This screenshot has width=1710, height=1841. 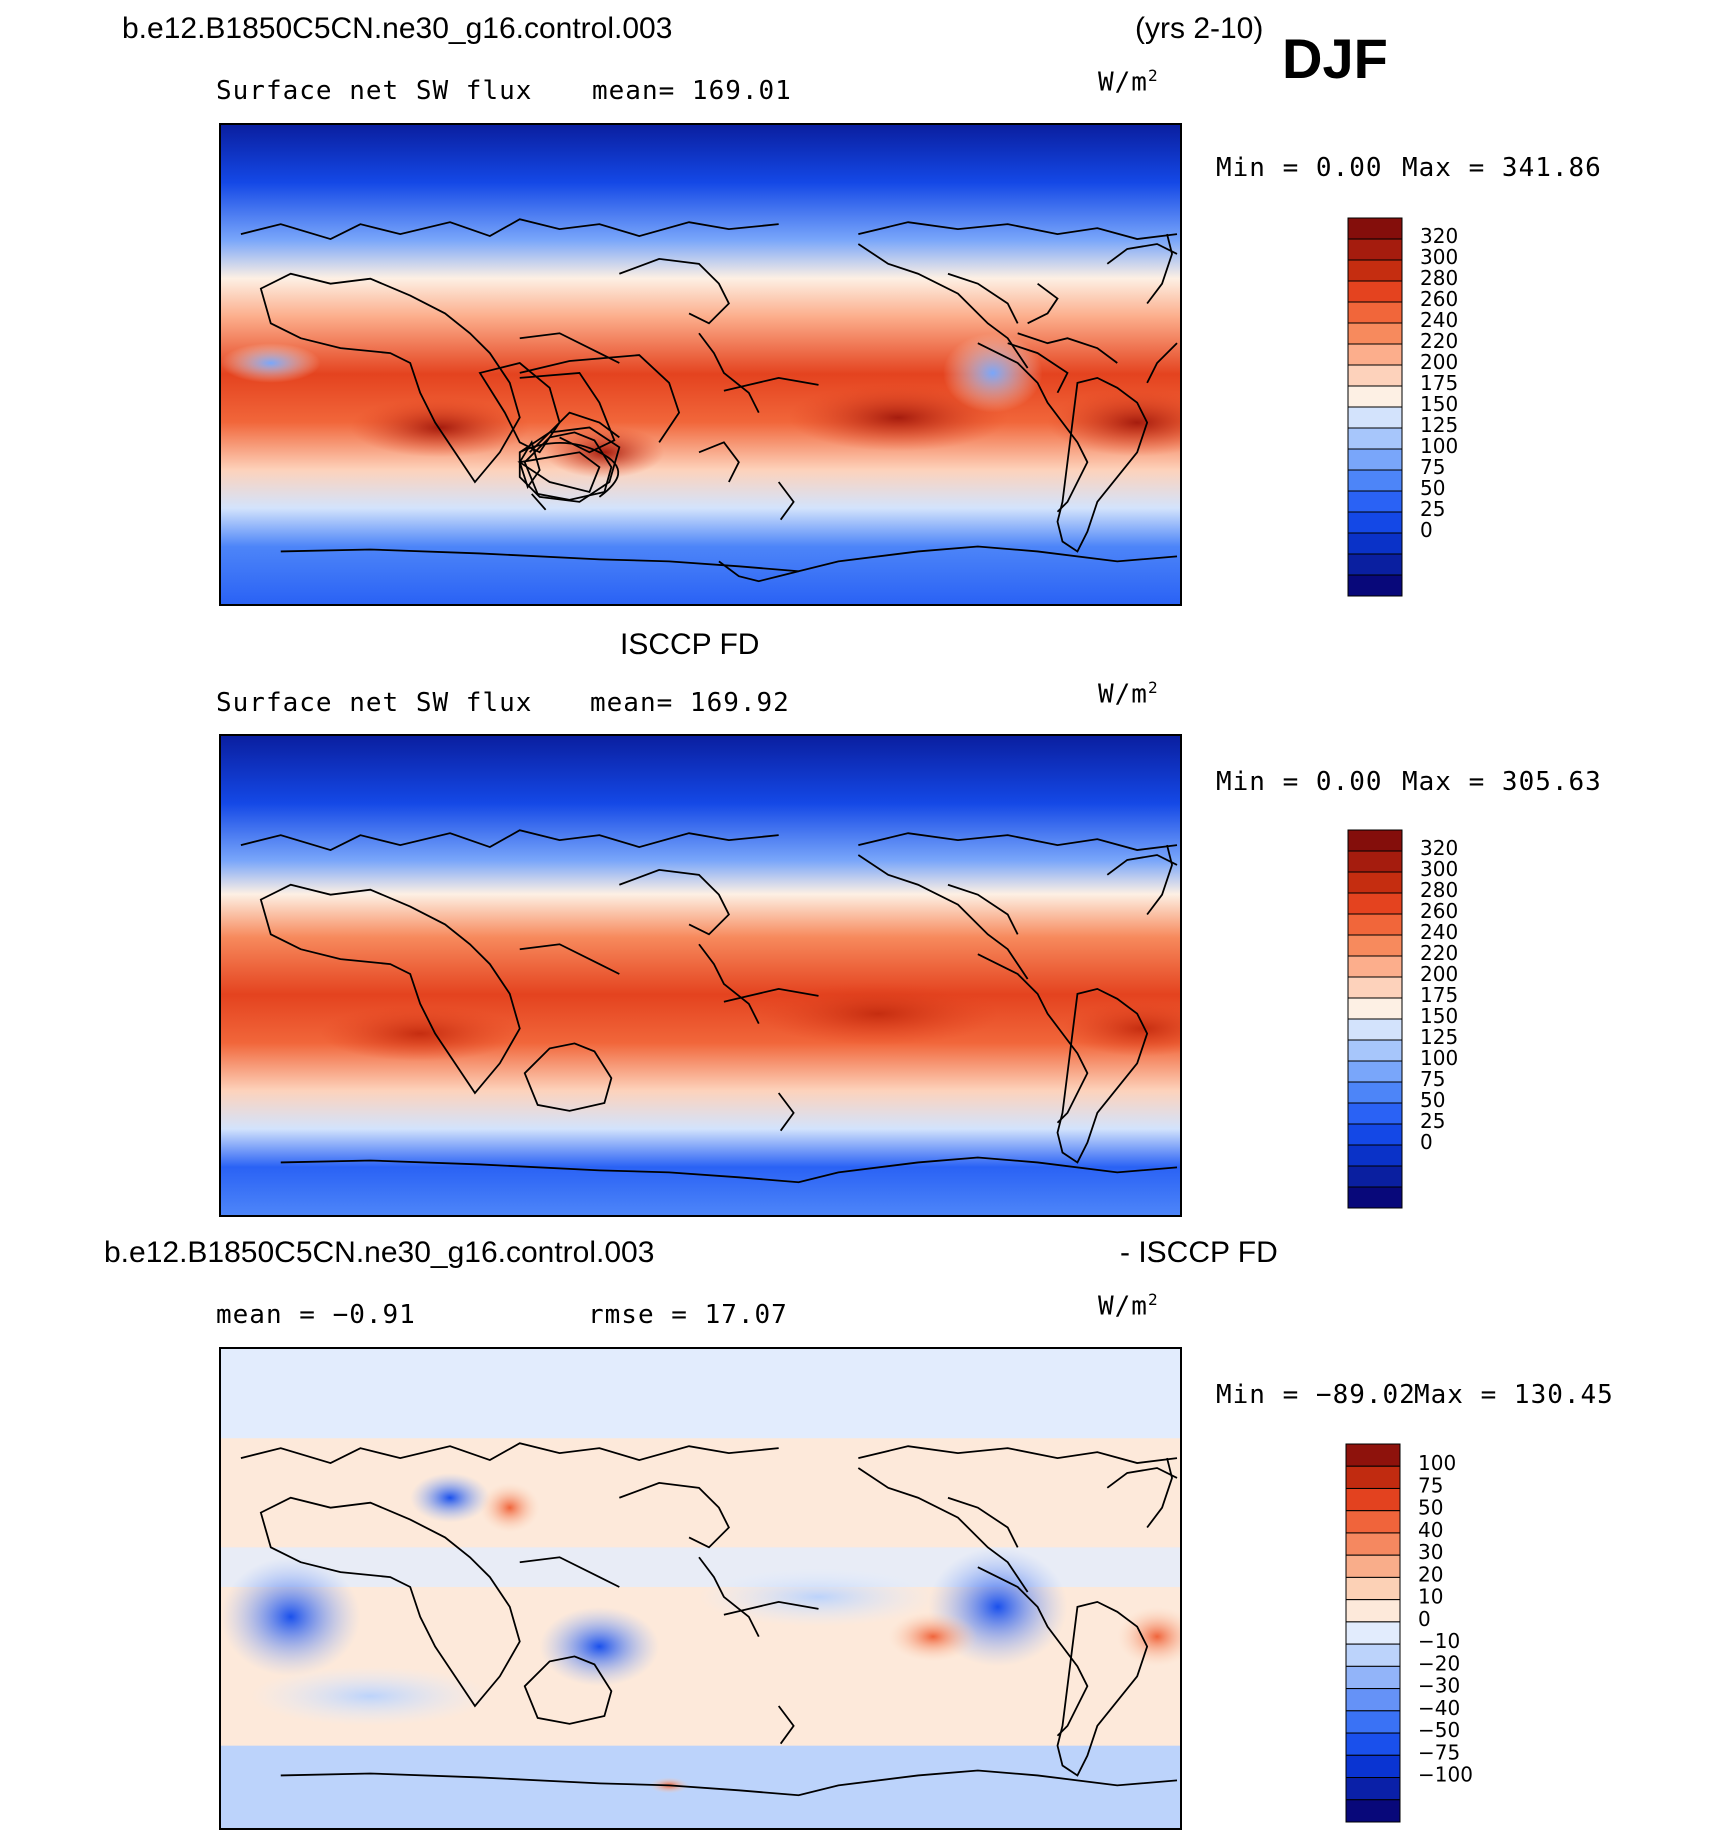 What do you see at coordinates (700, 1394) in the screenshot?
I see `panel3-field-band` at bounding box center [700, 1394].